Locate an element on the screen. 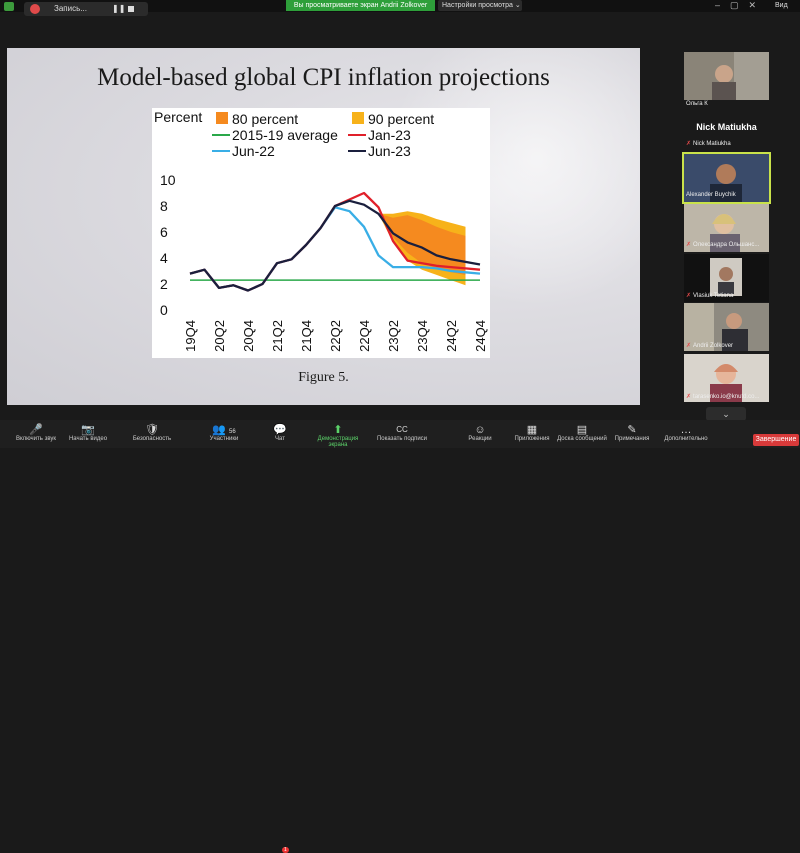  participants-count: 56 is located at coordinates (232, 432).